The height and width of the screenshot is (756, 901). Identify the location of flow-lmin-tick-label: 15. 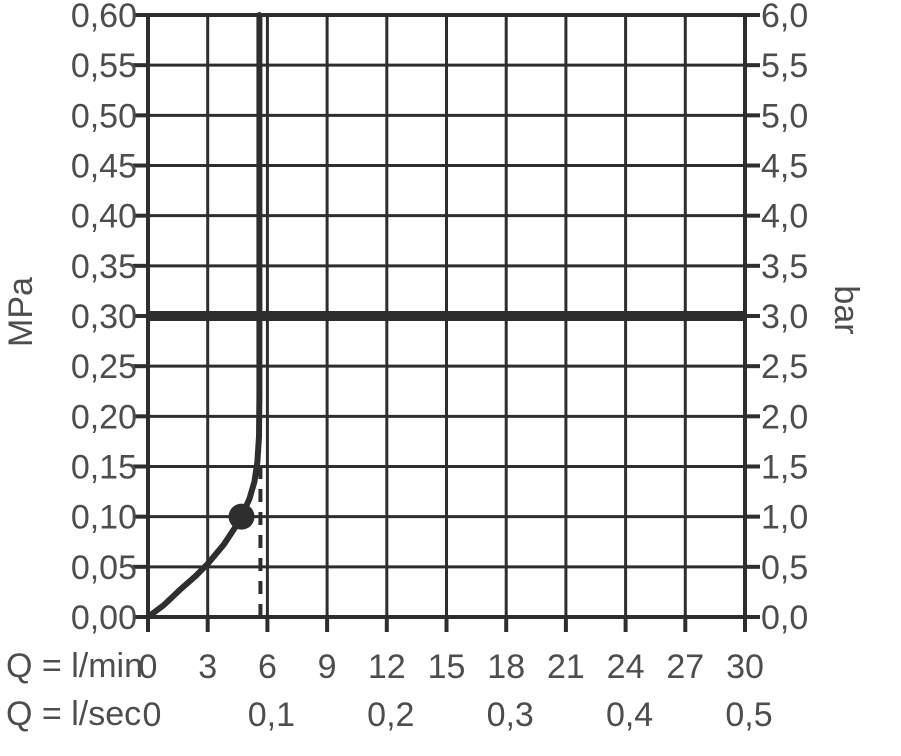
(447, 667).